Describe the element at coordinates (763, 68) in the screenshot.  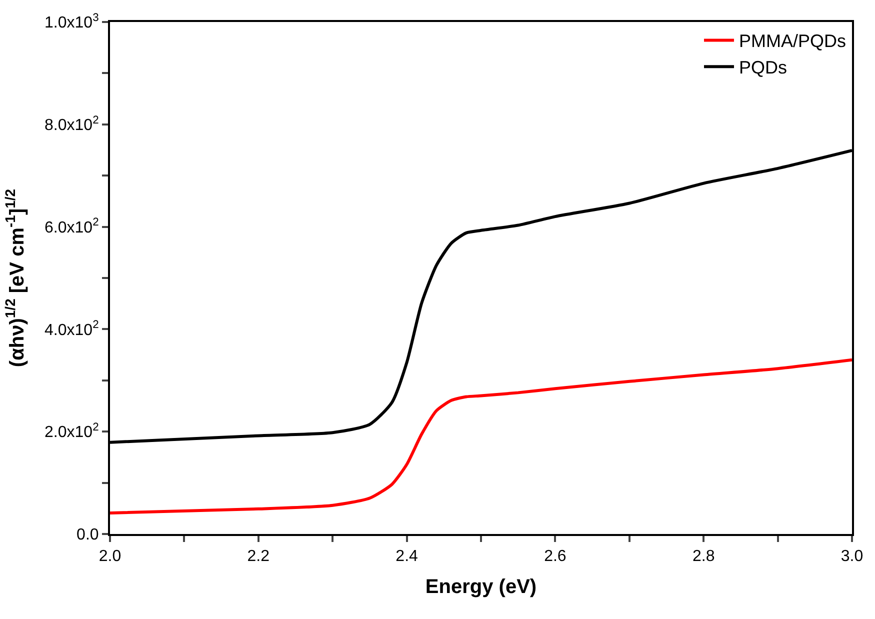
I see `legend-label: PQDs` at that location.